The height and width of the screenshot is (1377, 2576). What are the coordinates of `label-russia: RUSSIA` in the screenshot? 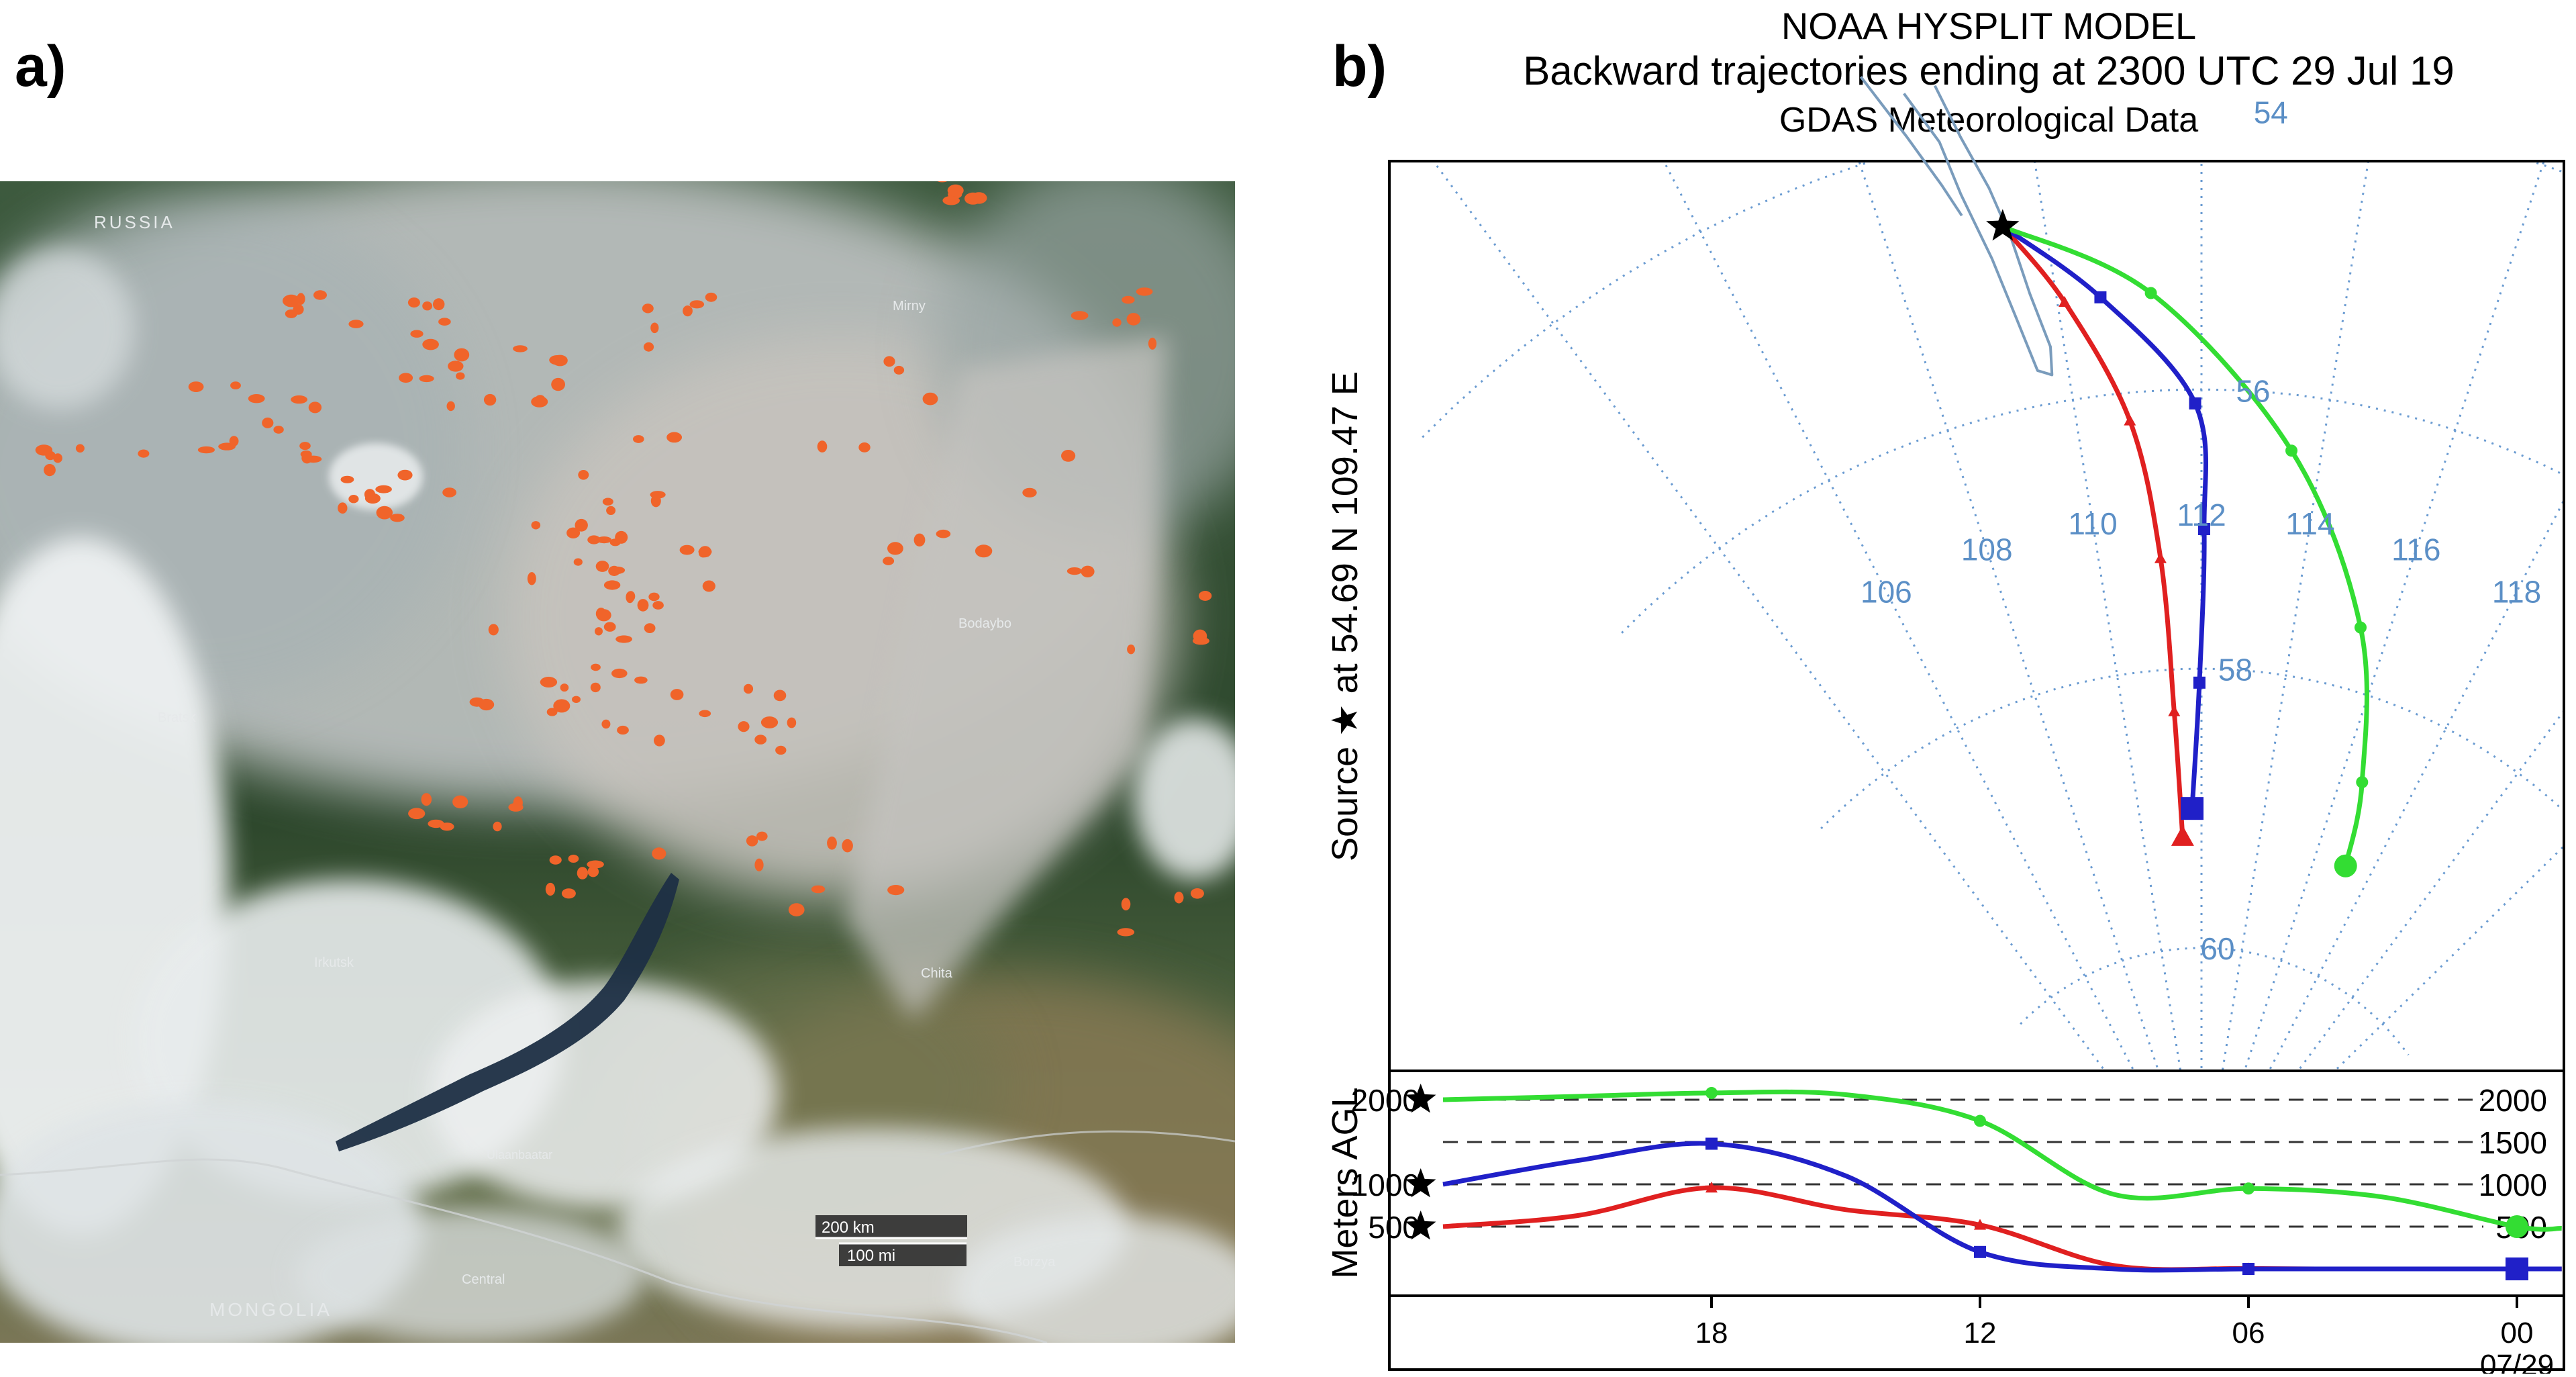 It's located at (134, 222).